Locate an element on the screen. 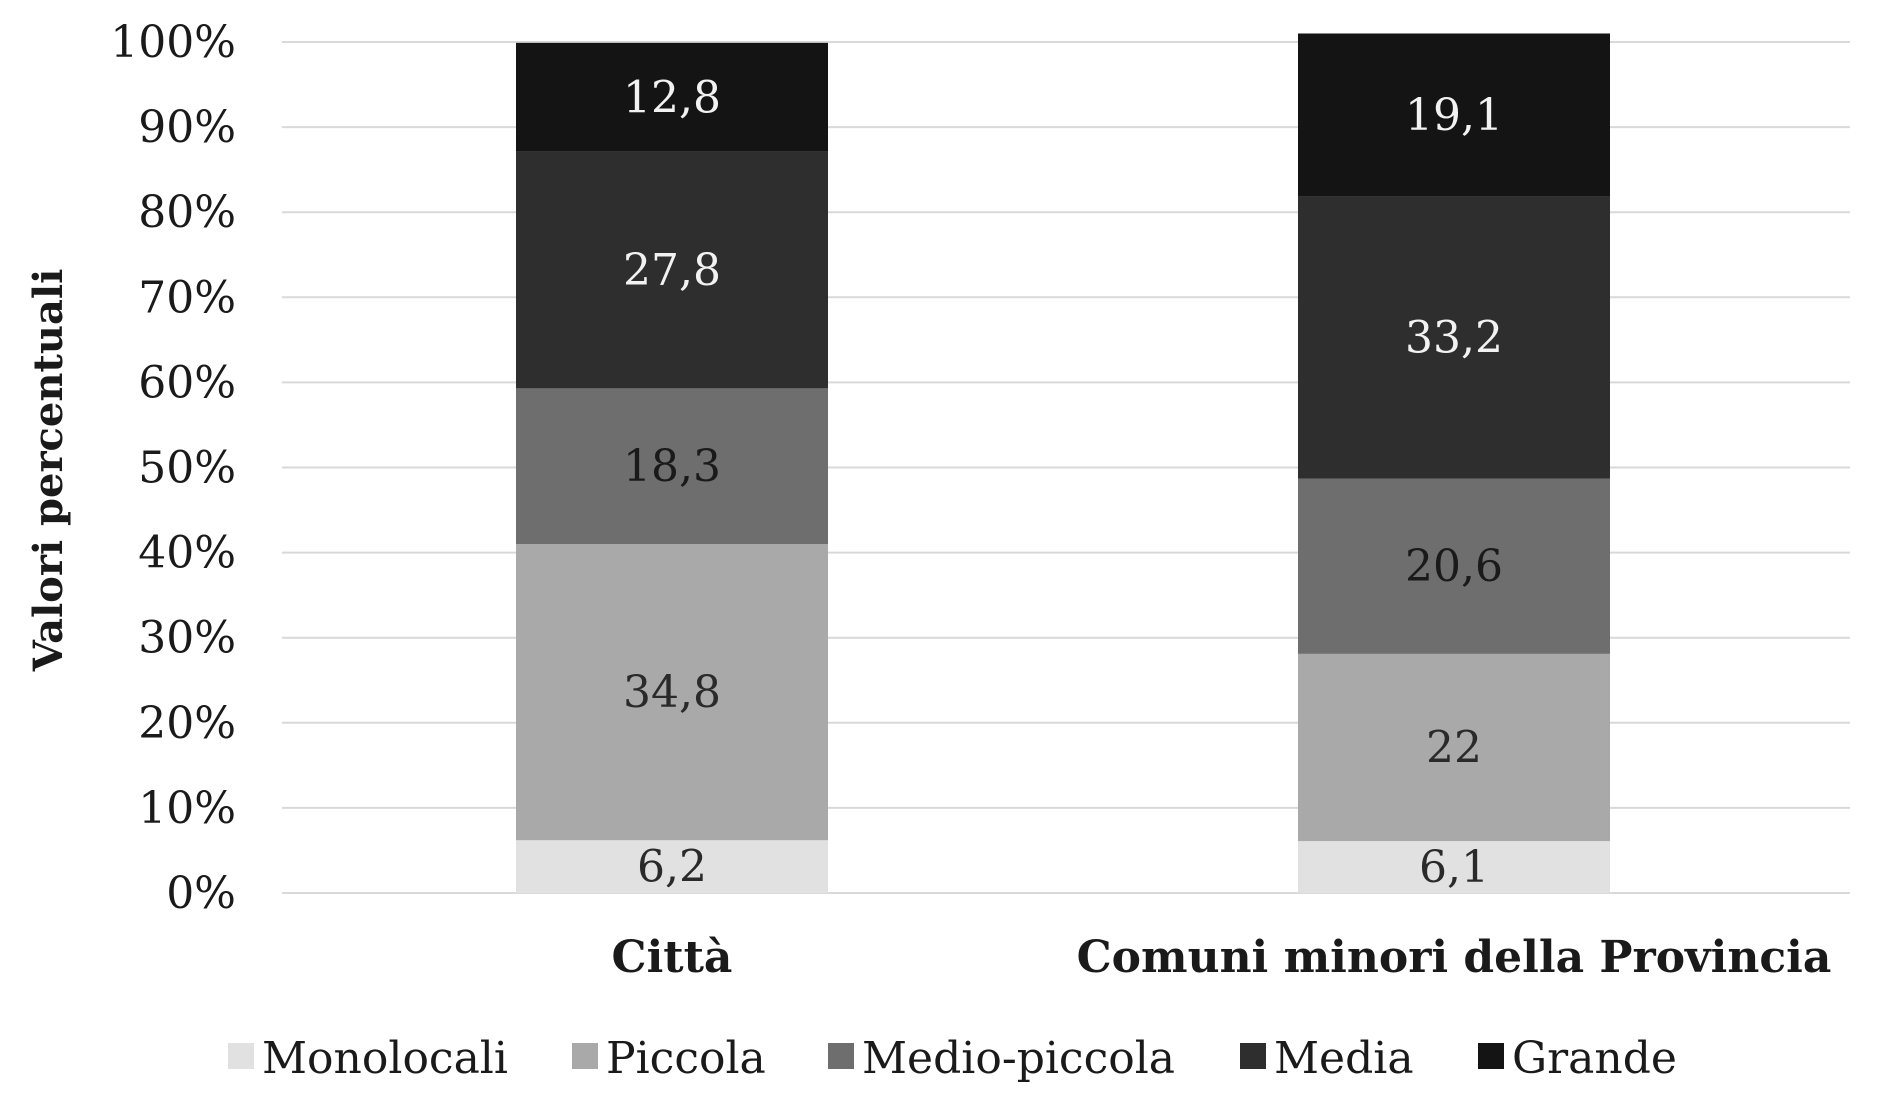 The image size is (1900, 1110). y-tick-label: 90% is located at coordinates (187, 127).